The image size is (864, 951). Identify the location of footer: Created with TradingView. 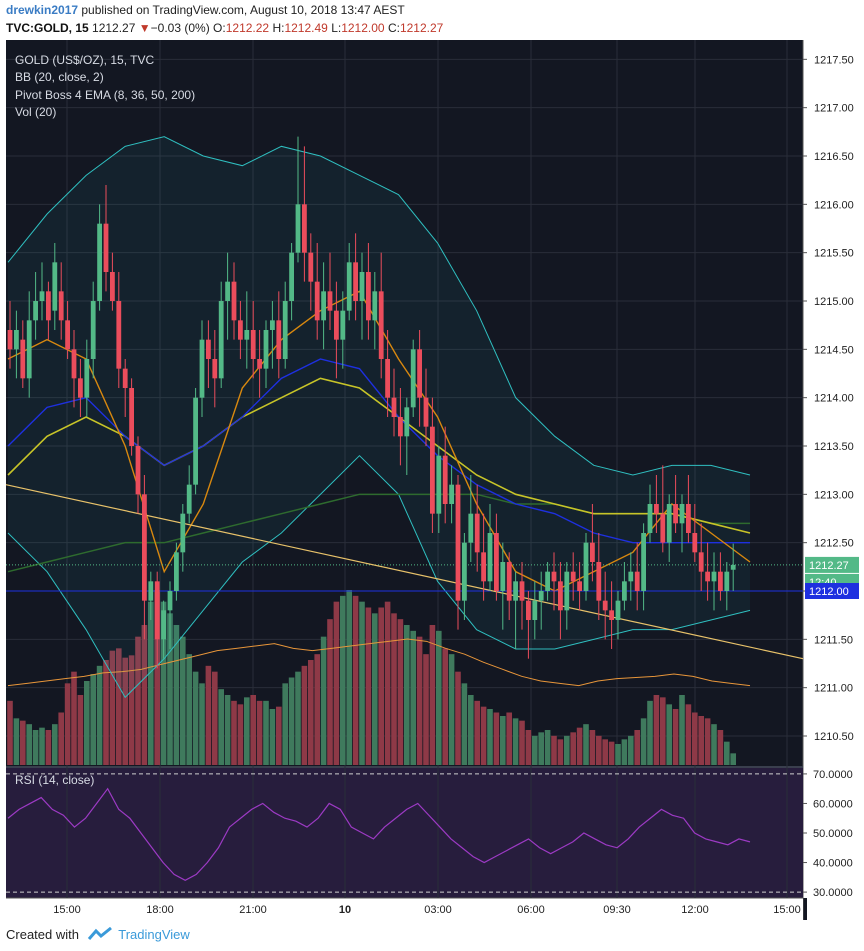
(98, 933).